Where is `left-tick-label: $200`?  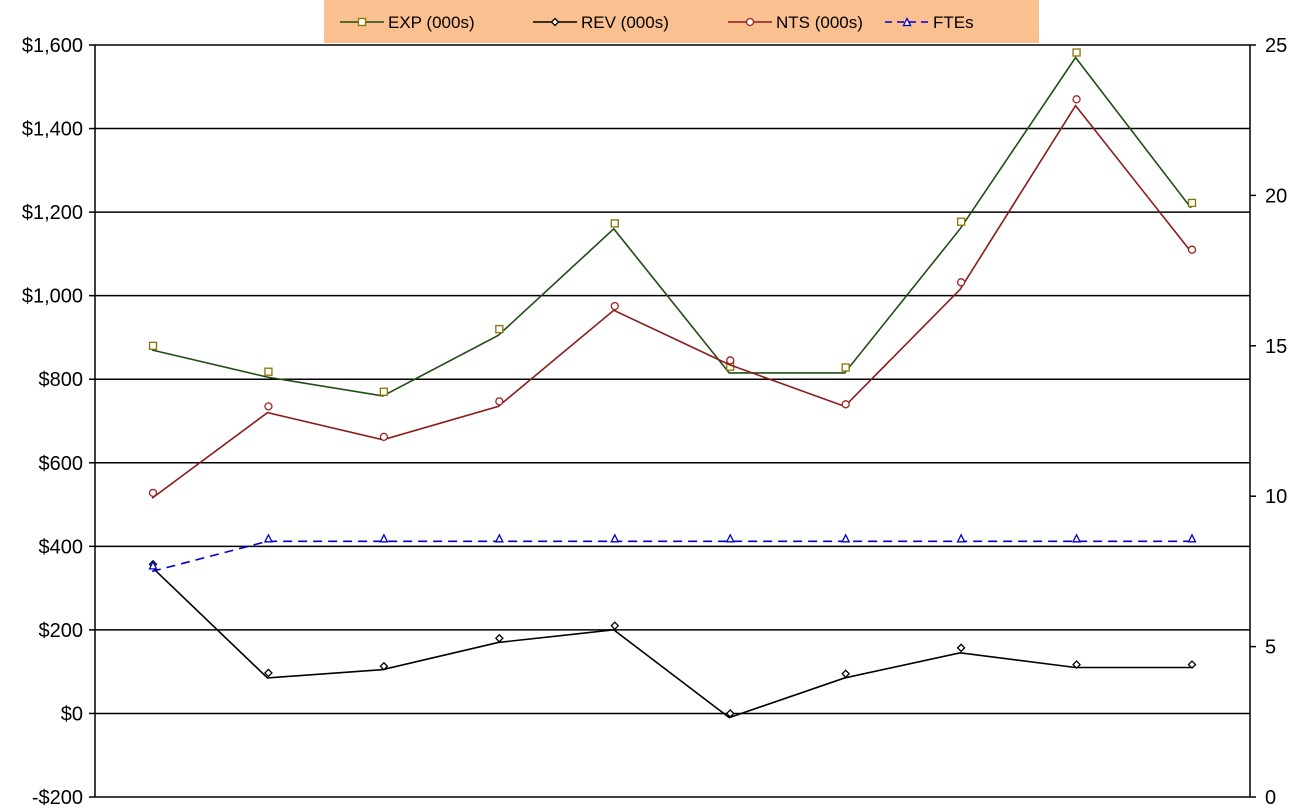 left-tick-label: $200 is located at coordinates (61, 631).